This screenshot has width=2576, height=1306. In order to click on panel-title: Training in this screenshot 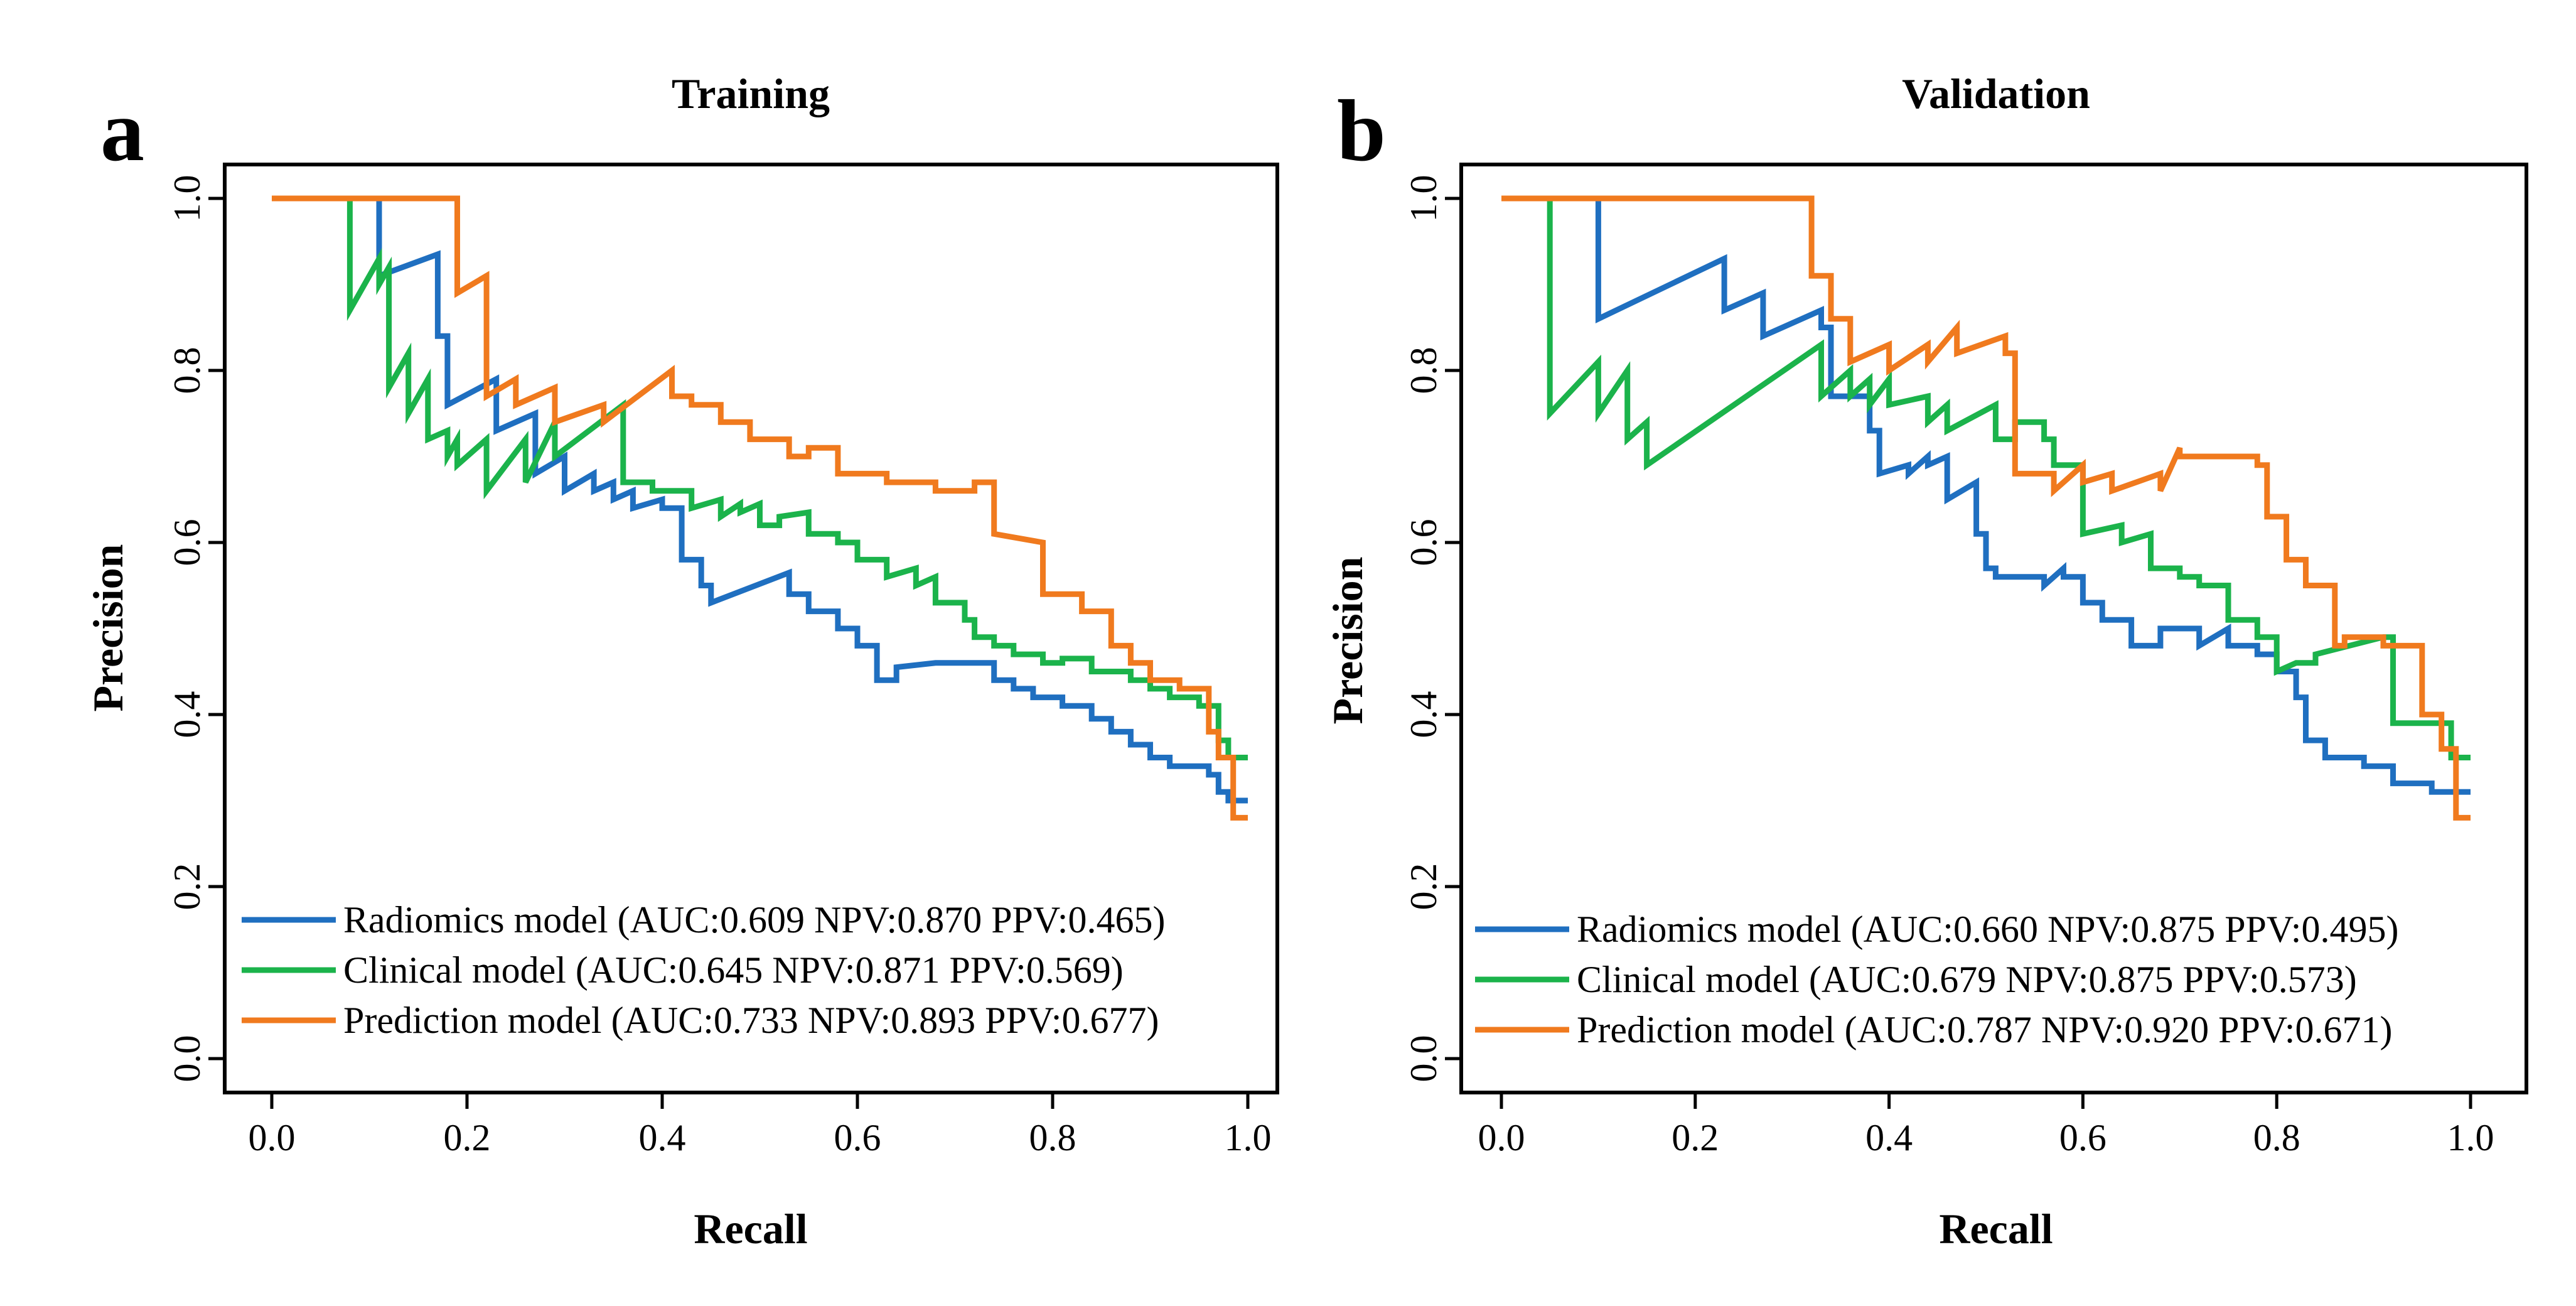, I will do `click(751, 93)`.